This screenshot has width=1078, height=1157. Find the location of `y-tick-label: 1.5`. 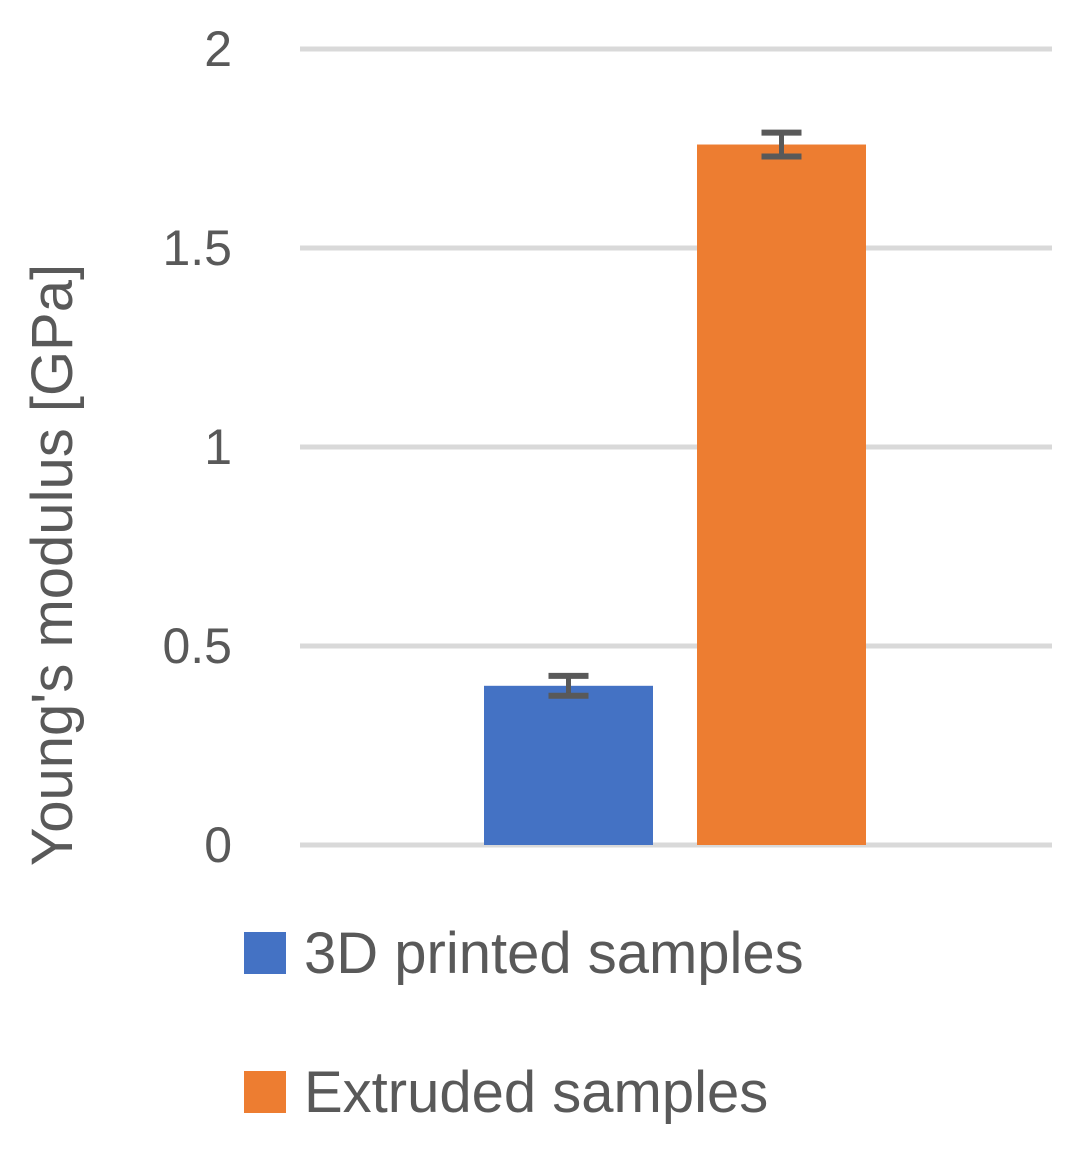

y-tick-label: 1.5 is located at coordinates (197, 248).